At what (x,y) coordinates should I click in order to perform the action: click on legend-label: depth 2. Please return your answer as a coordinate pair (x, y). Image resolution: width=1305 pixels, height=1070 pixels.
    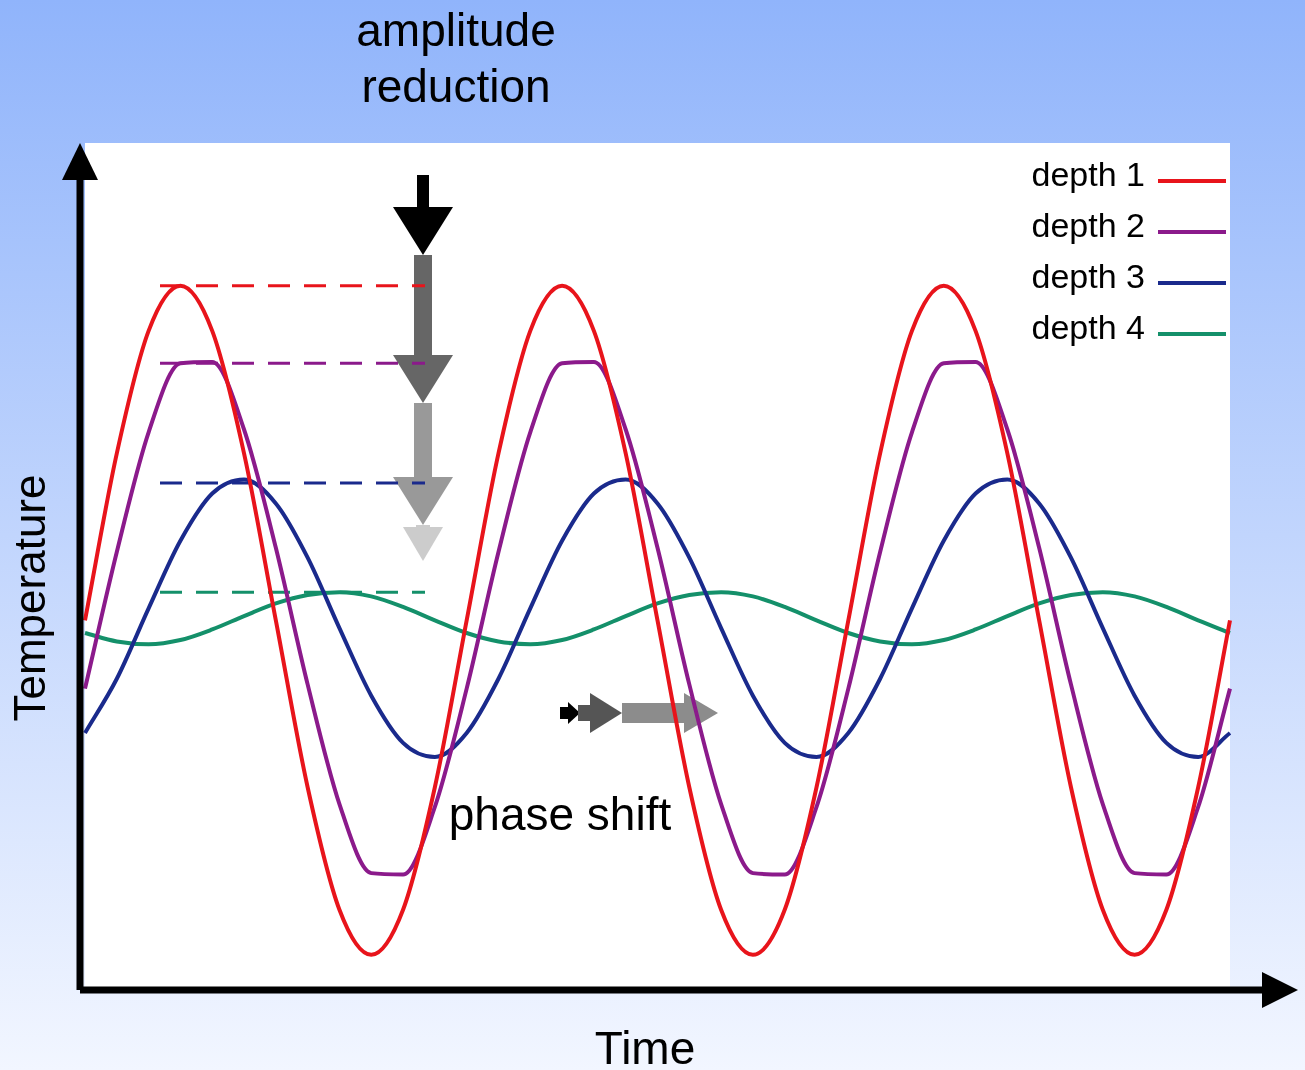
    Looking at the image, I should click on (1088, 225).